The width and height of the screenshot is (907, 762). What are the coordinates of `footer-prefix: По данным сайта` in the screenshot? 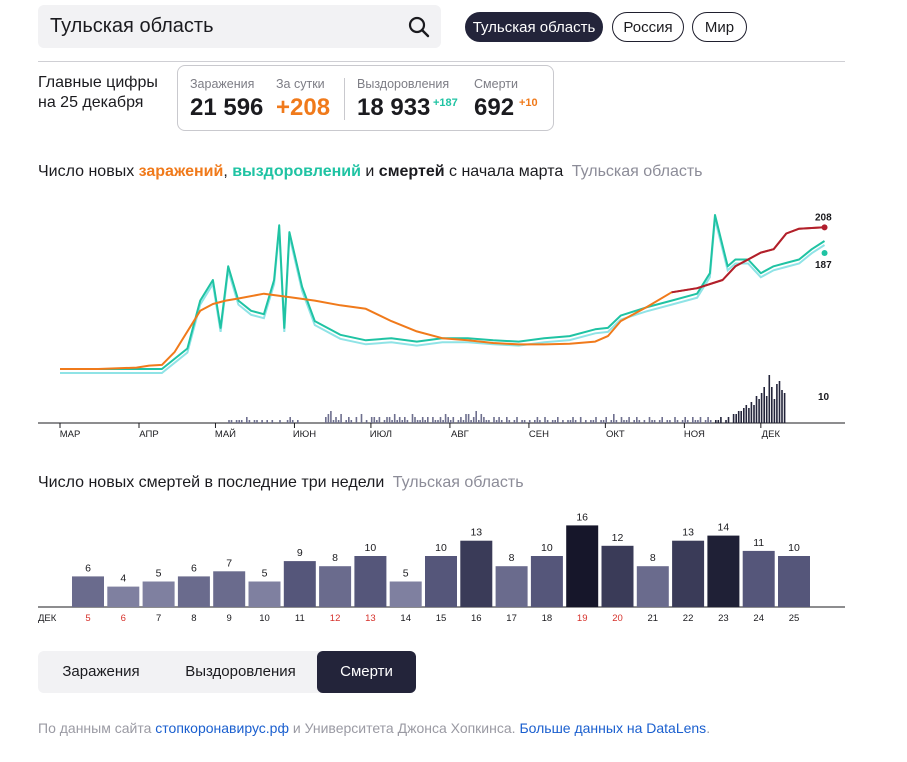 It's located at (97, 728).